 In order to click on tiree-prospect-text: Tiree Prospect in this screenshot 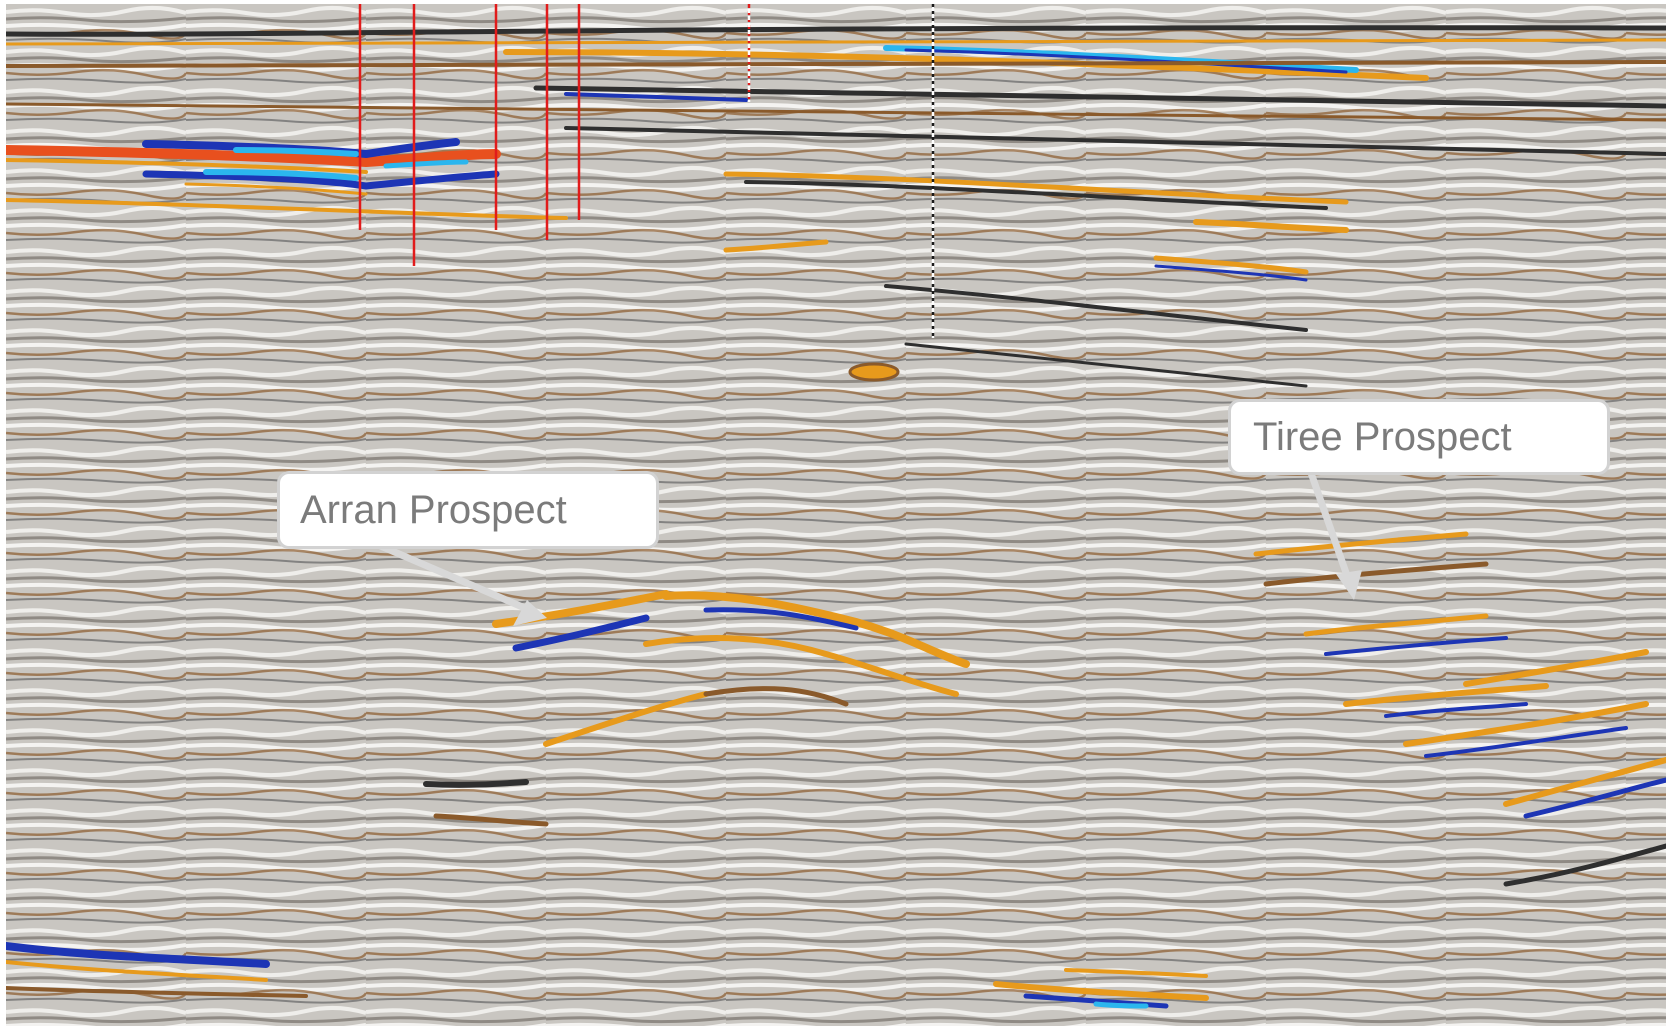, I will do `click(1382, 437)`.